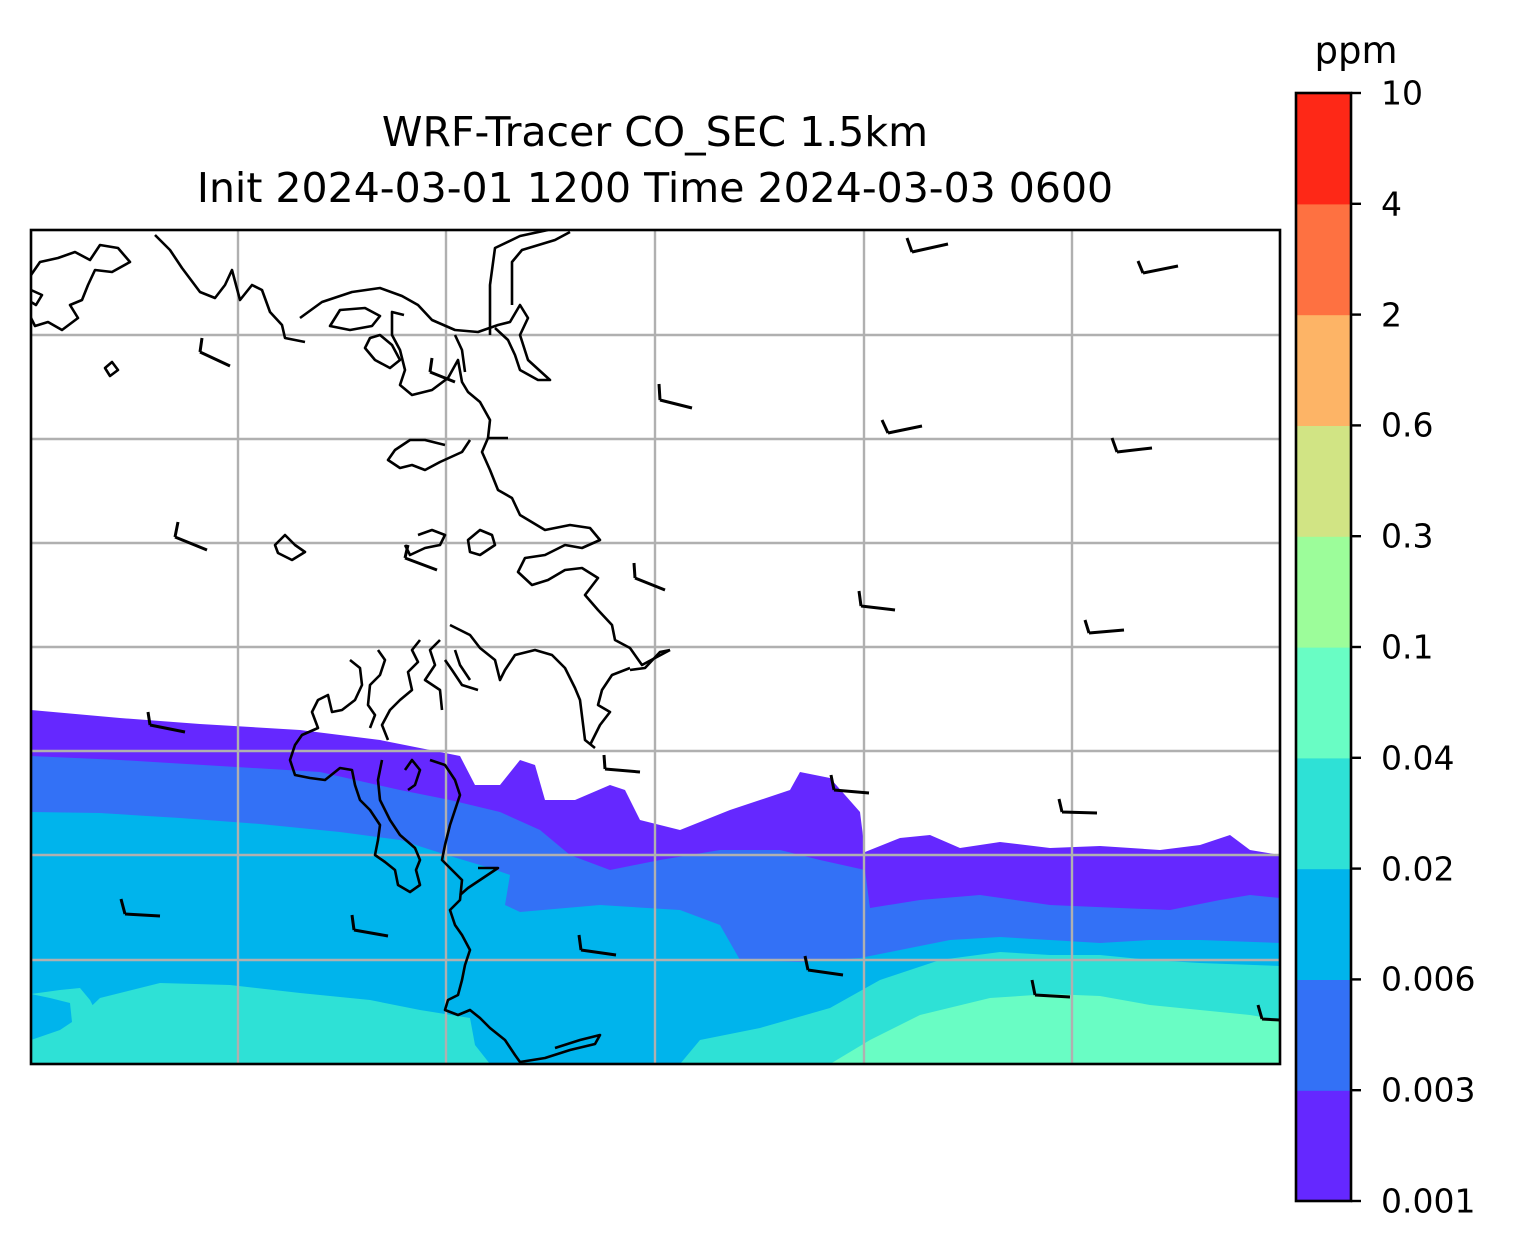  I want to click on colorbar-tick-label: 0.02, so click(1418, 869).